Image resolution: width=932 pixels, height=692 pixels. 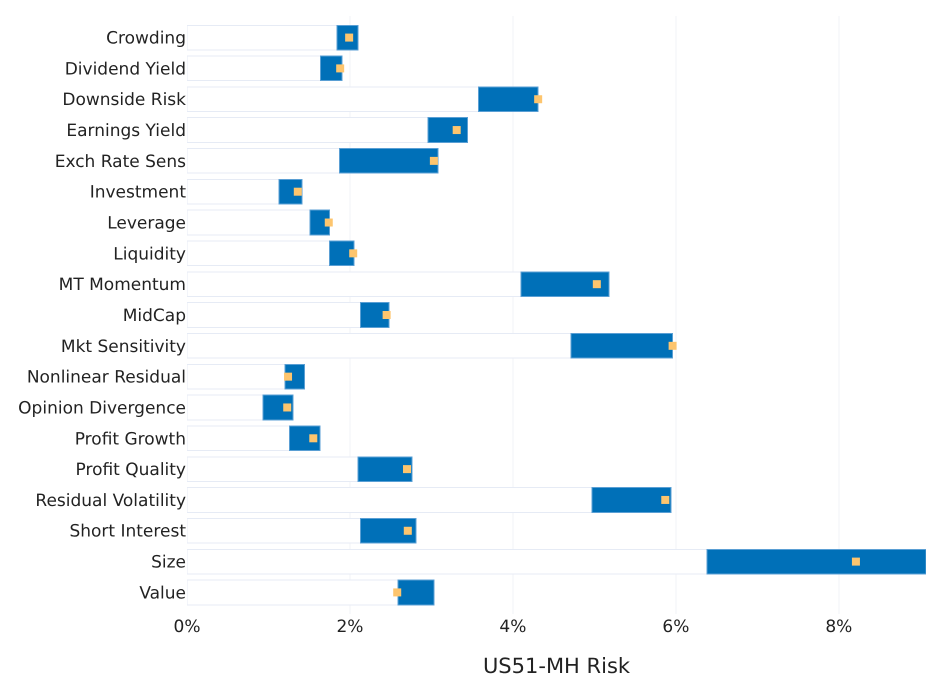 I want to click on y-tick-label: Opinion Divergence, so click(x=102, y=408).